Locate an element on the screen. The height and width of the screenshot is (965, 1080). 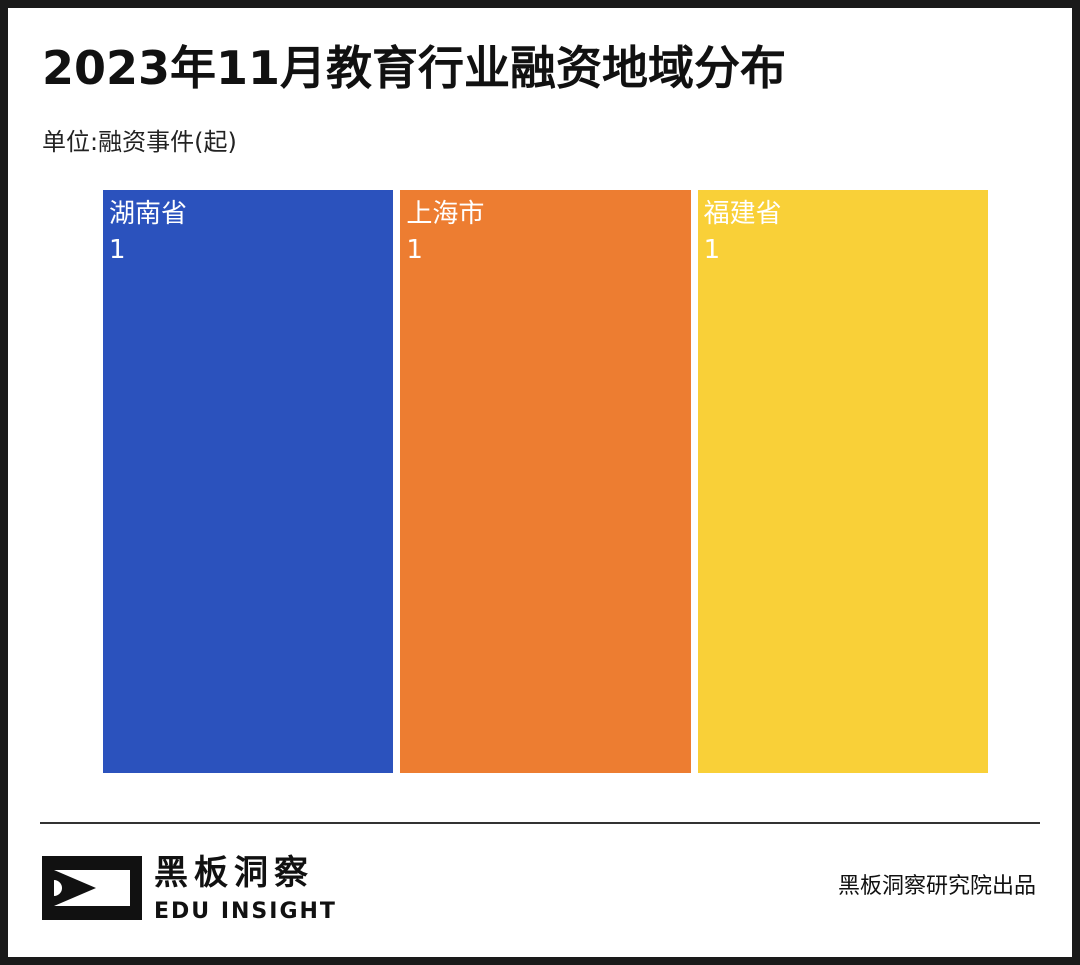
treemap-cell-label: 湖南省 is located at coordinates (148, 214).